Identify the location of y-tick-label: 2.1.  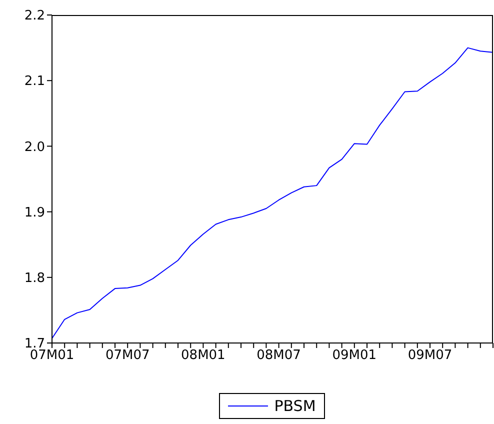
(34, 82).